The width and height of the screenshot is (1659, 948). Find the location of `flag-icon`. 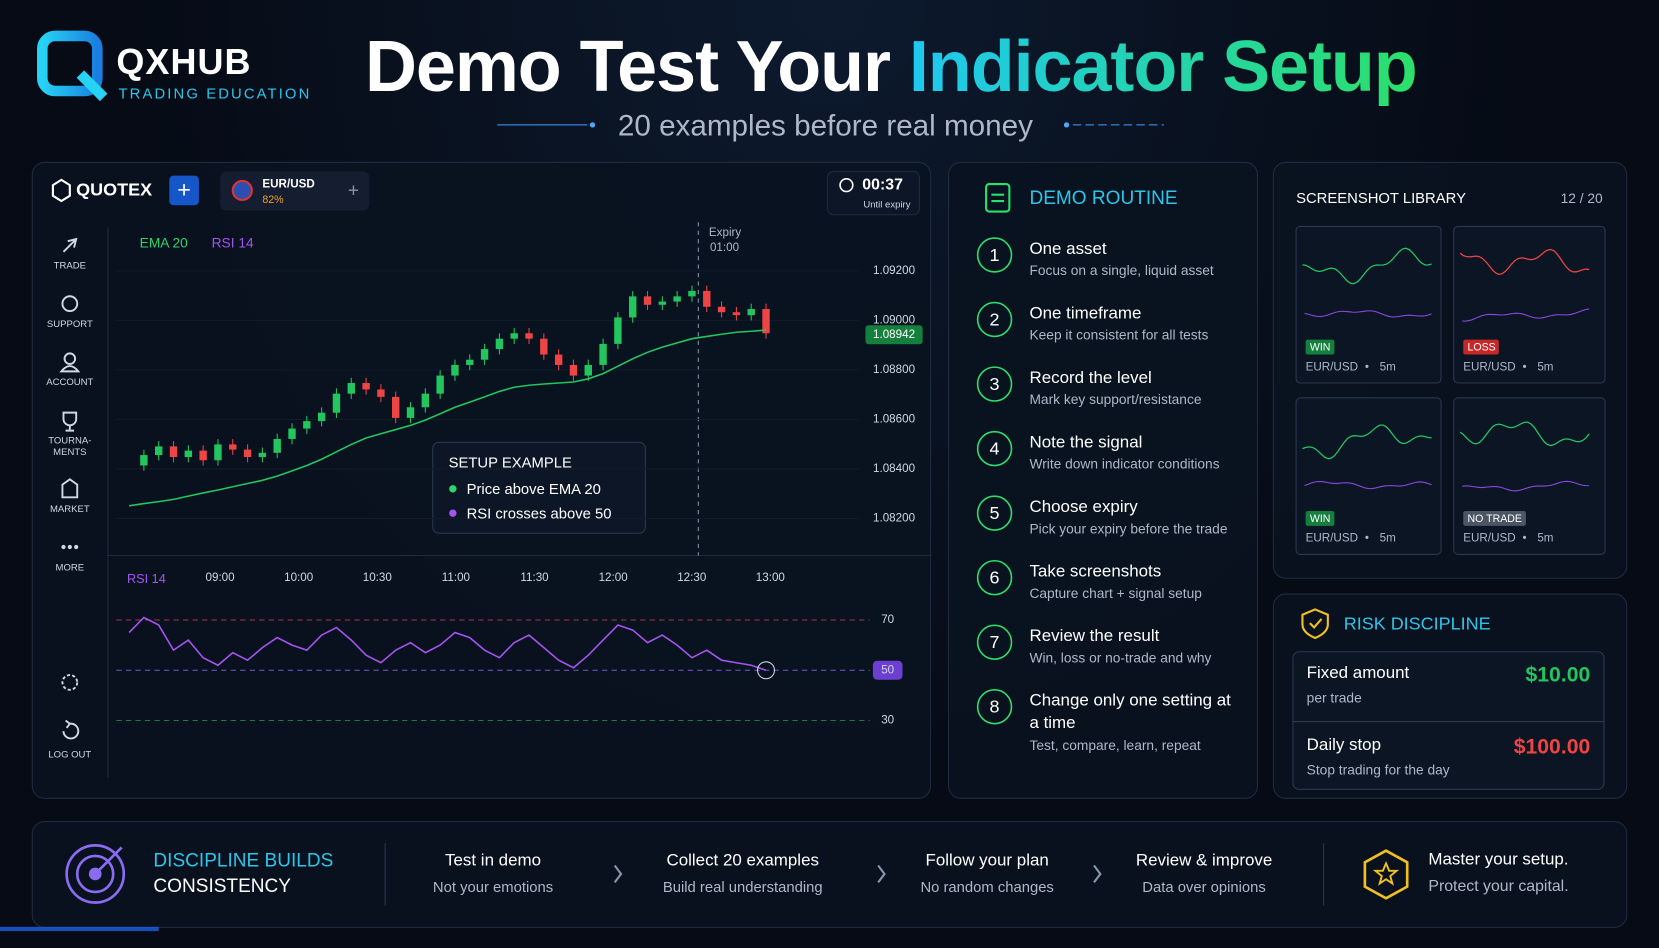

flag-icon is located at coordinates (242, 190).